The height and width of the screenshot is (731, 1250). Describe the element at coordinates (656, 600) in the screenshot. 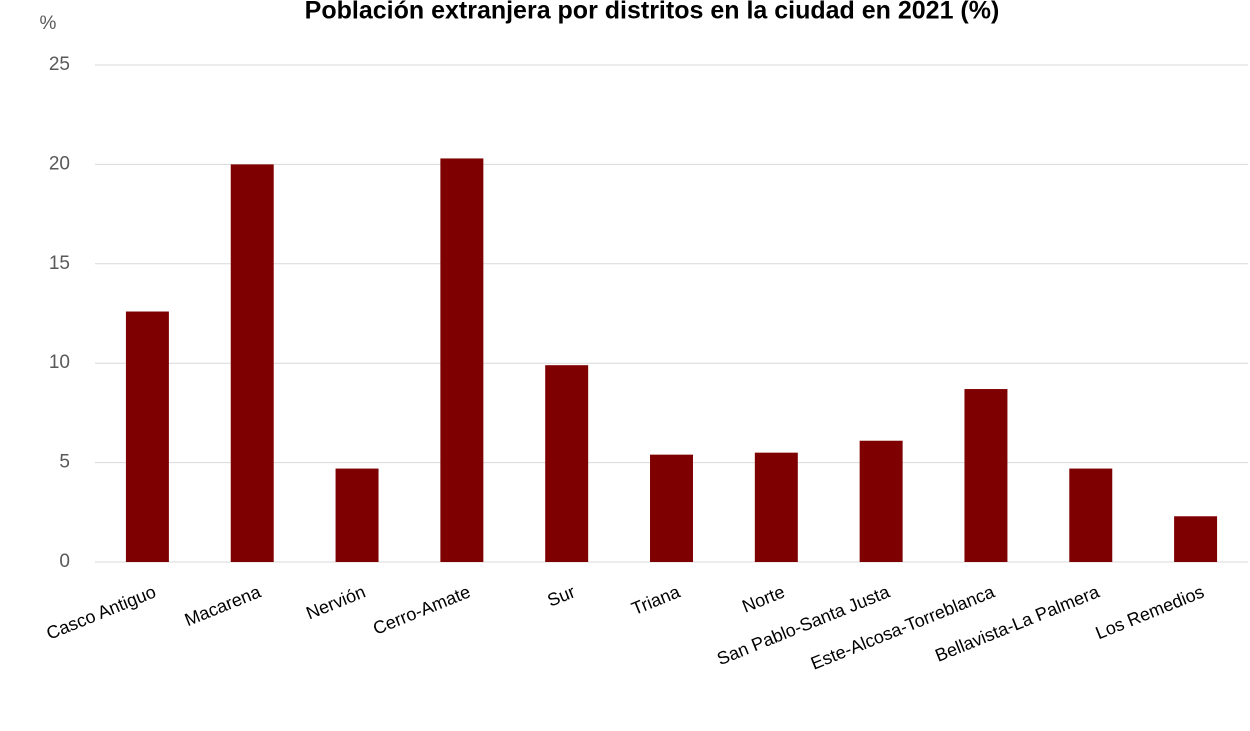

I see `x-tick-label: Triana` at that location.